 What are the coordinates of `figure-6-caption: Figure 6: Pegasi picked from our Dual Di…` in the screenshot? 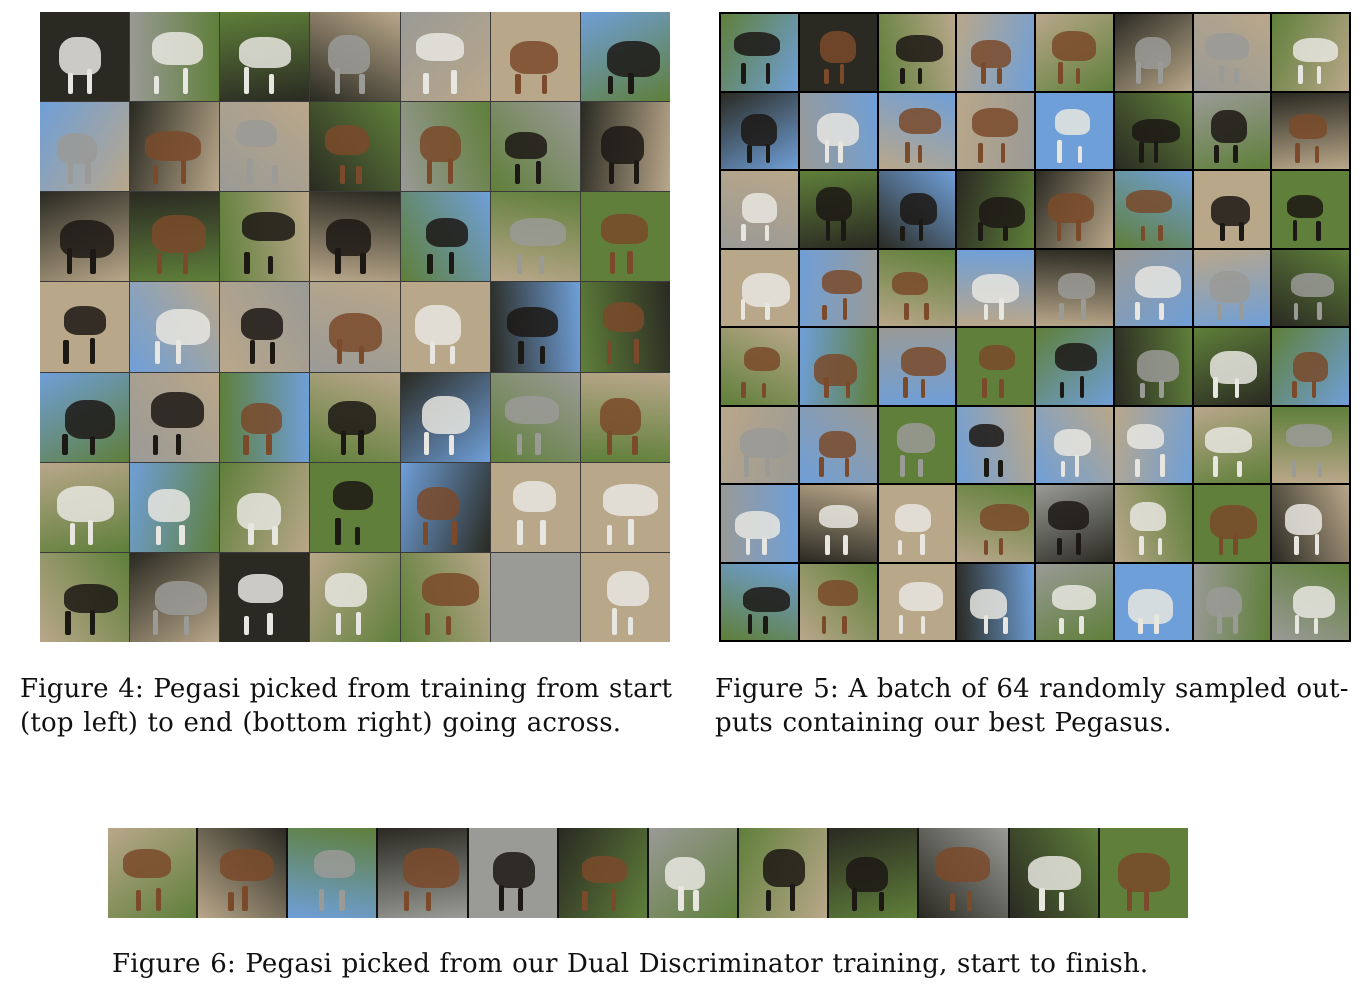 It's located at (662, 964).